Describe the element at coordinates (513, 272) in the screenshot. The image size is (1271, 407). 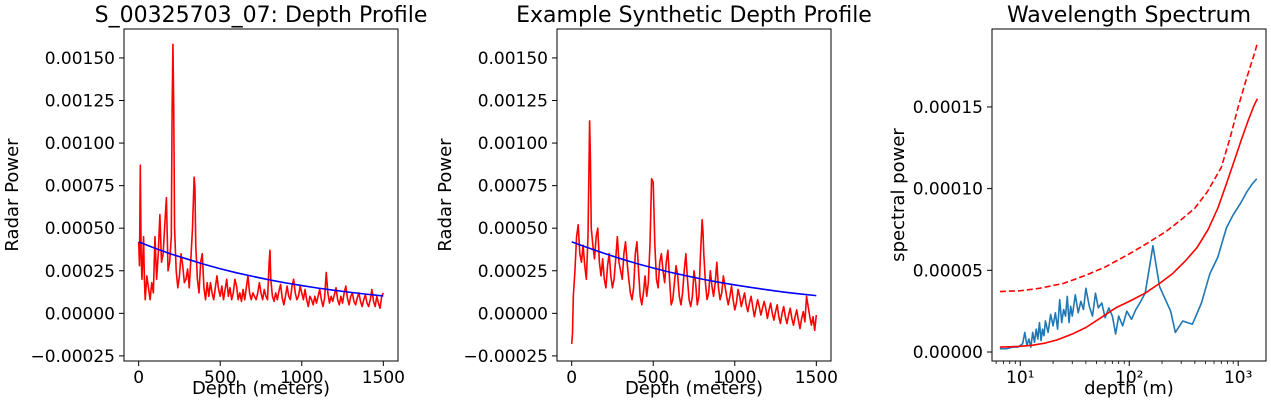
I see `synthetic-profile-ytick-label: 0.00025` at that location.